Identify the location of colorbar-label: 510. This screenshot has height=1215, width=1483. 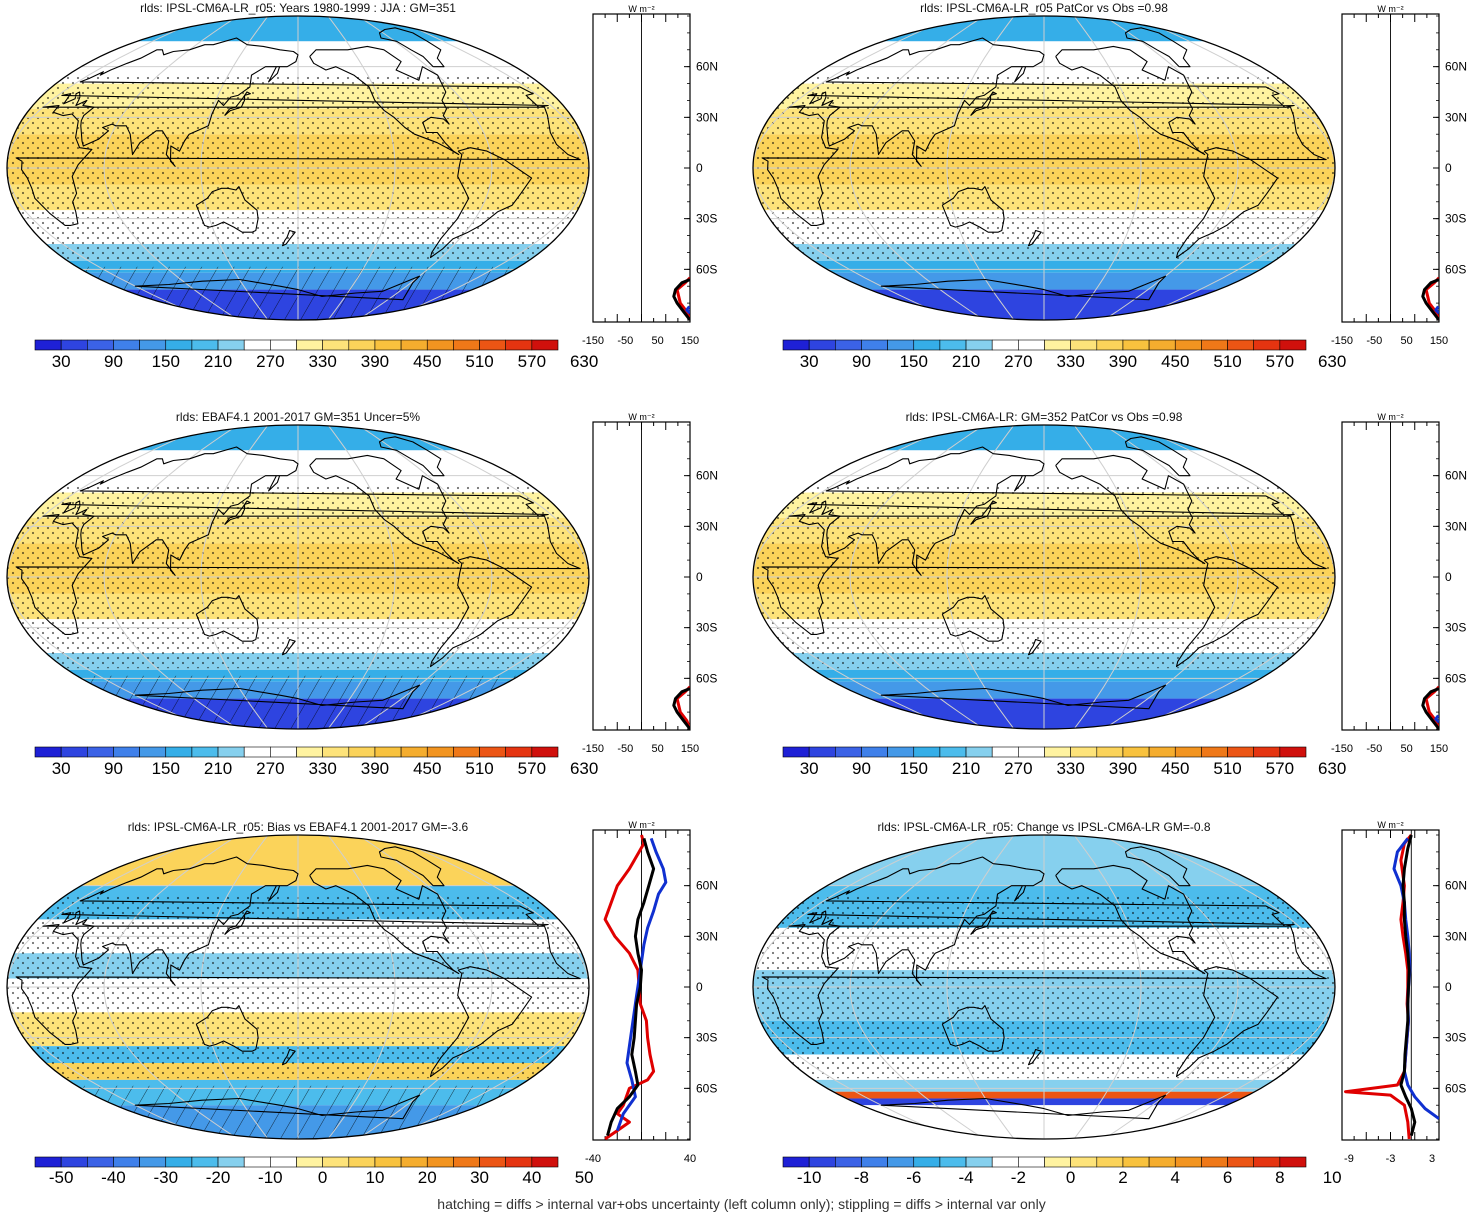
(1227, 361).